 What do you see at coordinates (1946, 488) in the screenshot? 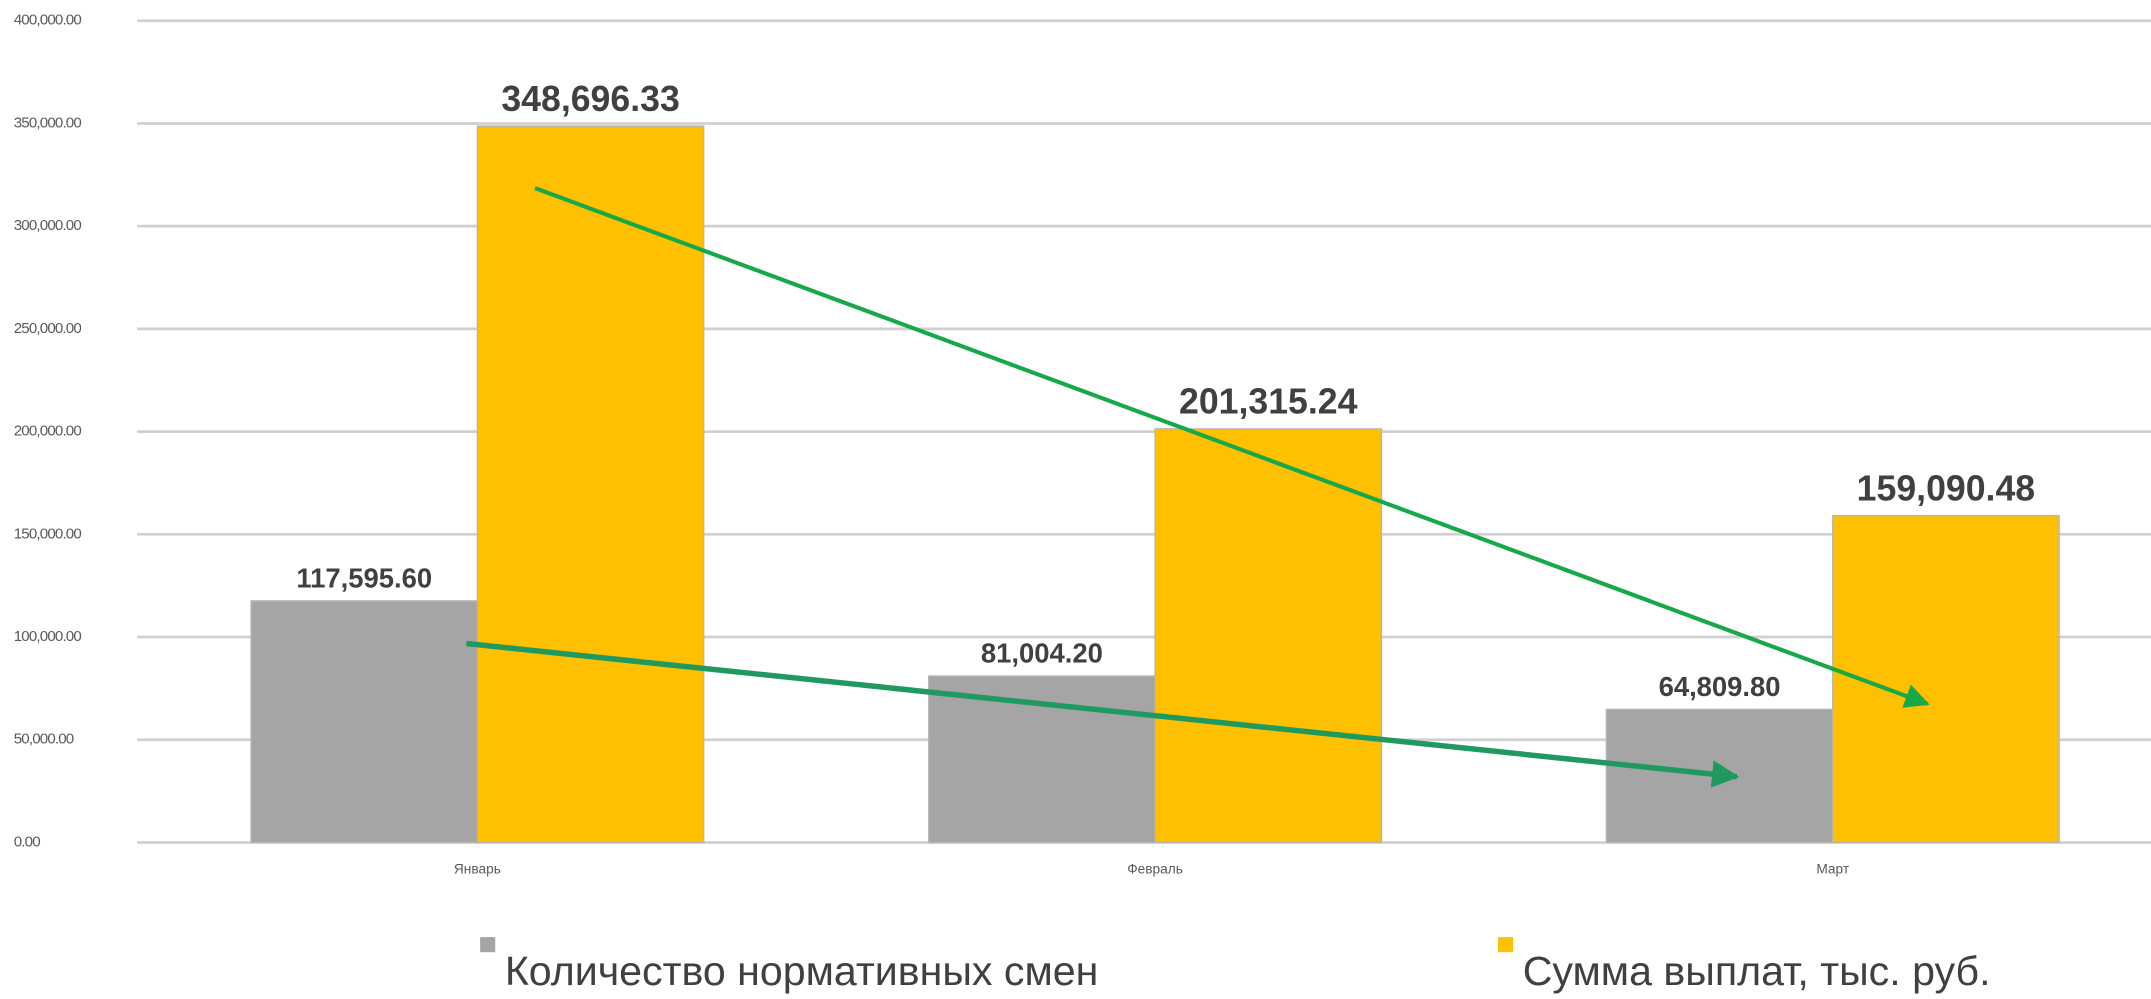
I see `data-label: 159,090.48` at bounding box center [1946, 488].